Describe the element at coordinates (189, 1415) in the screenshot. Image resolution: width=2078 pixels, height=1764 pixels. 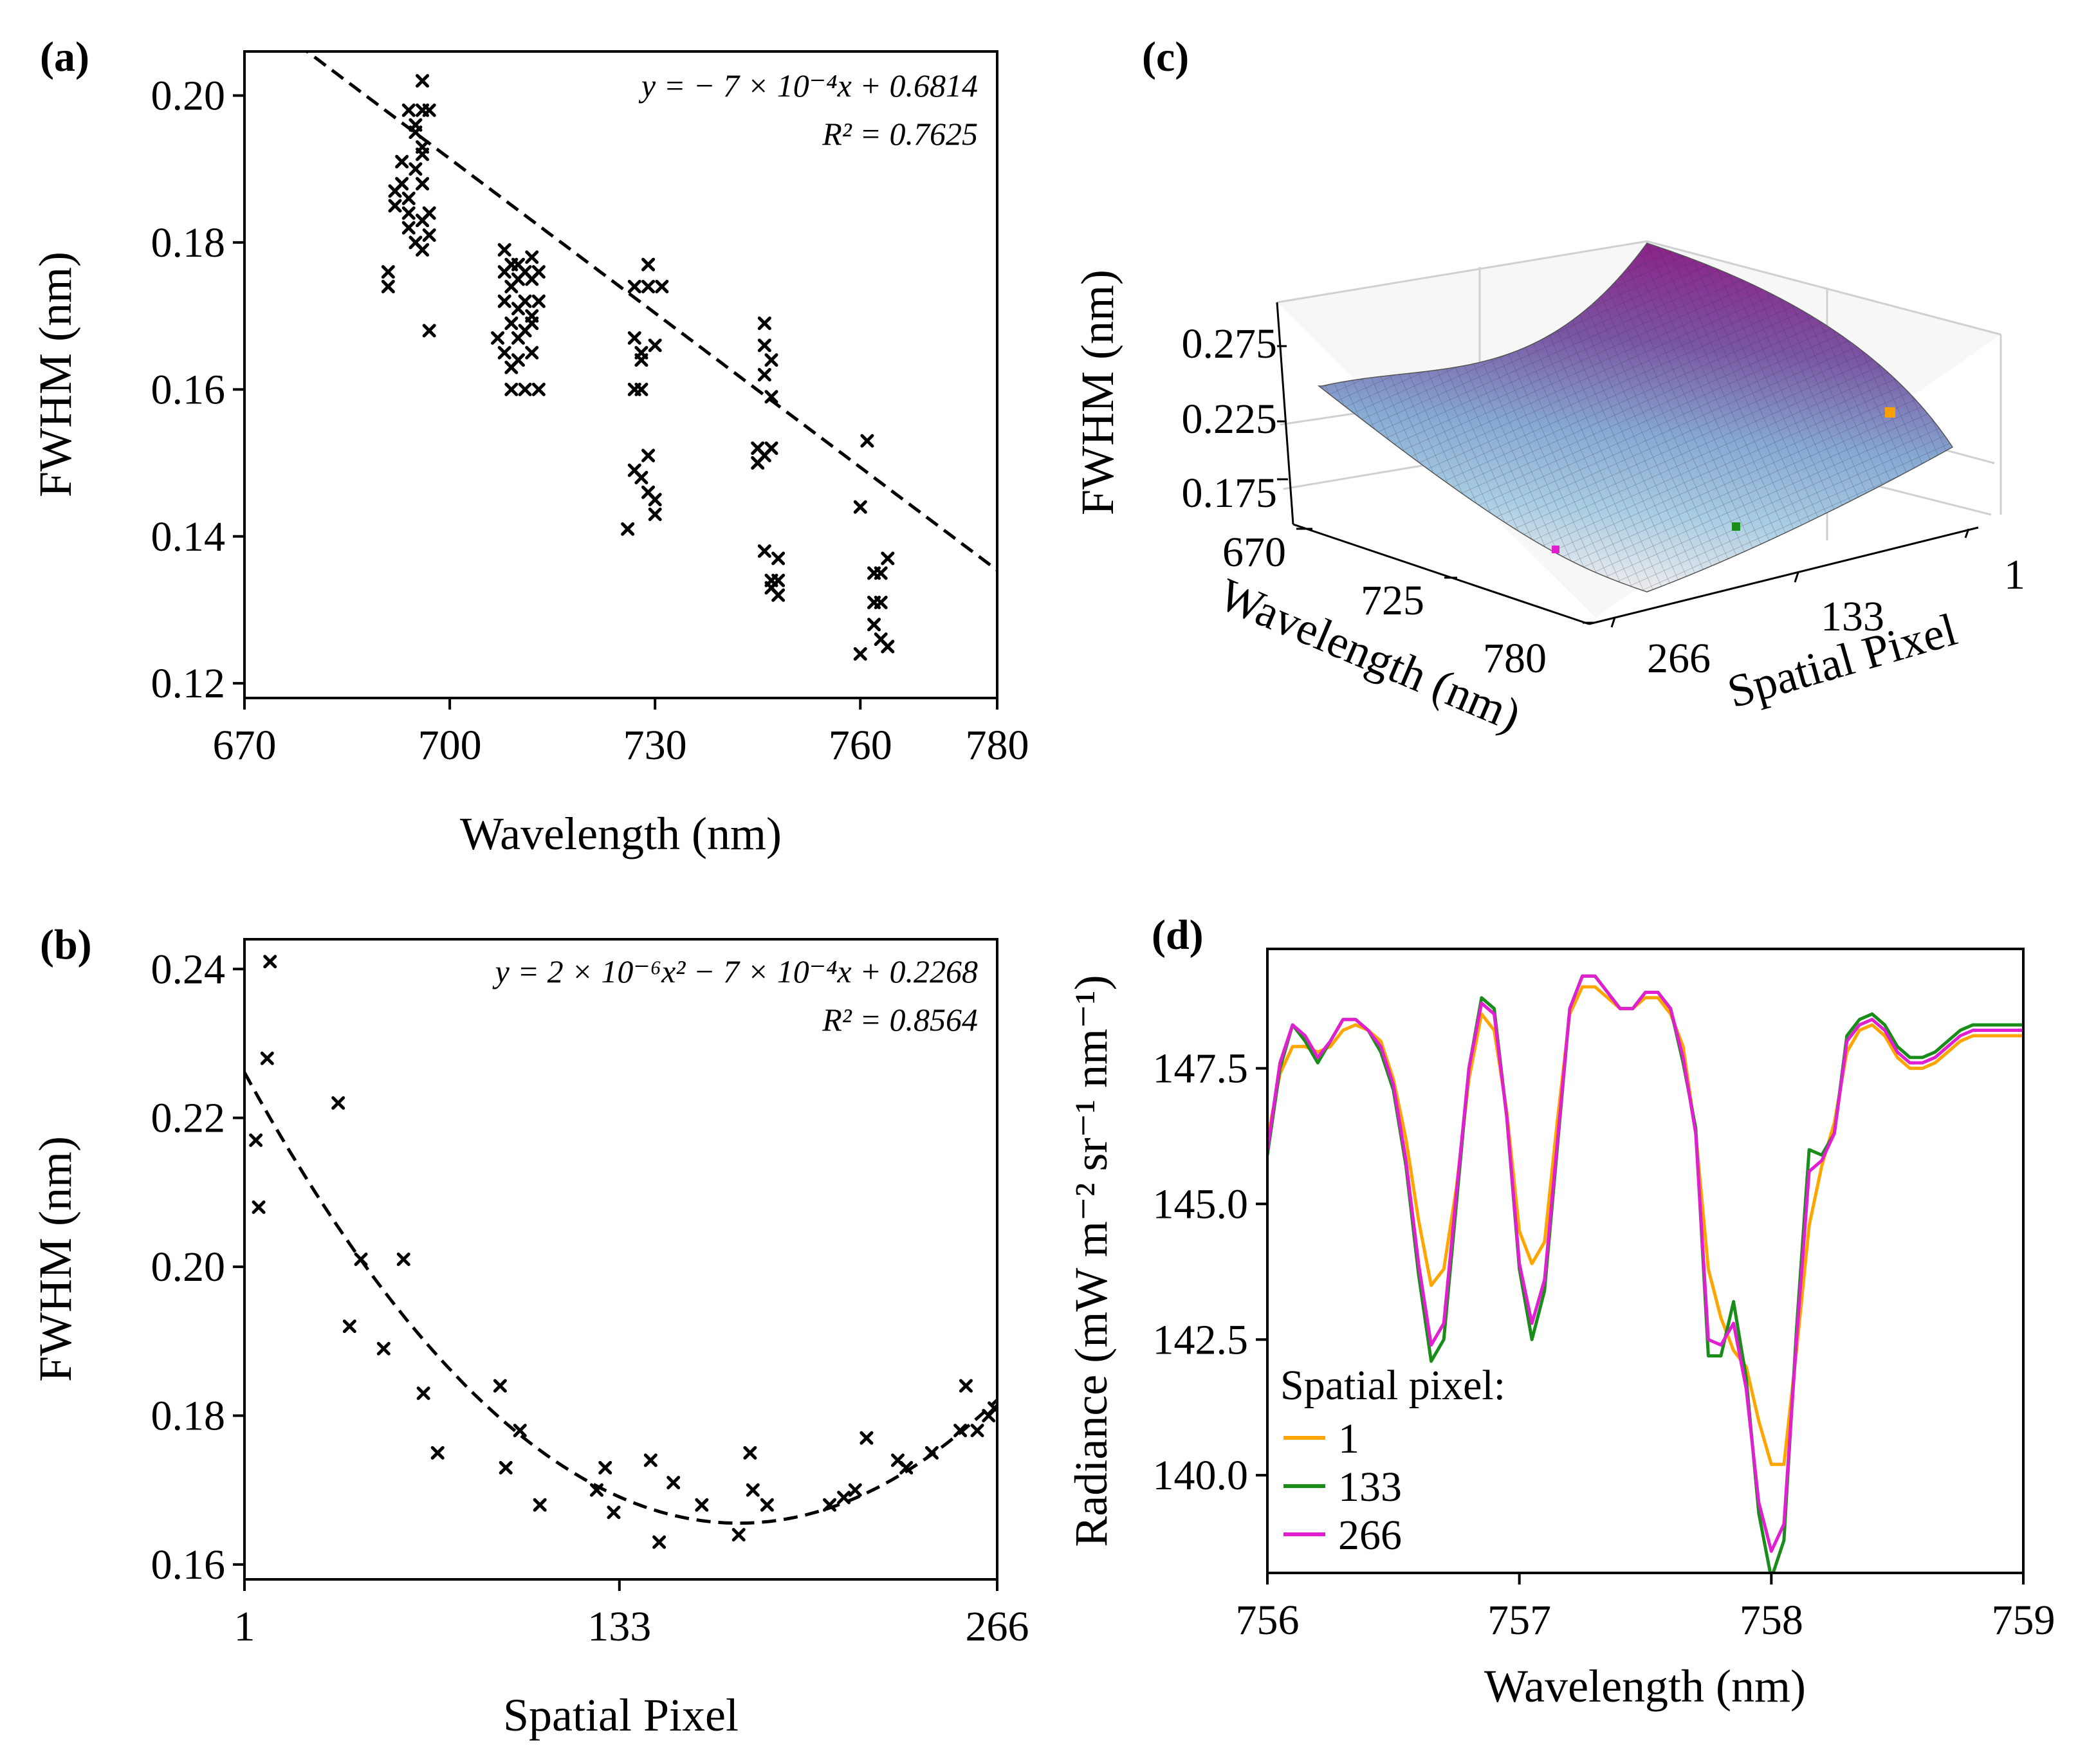
I see `panel-b-y-tick-label: 0.18` at that location.